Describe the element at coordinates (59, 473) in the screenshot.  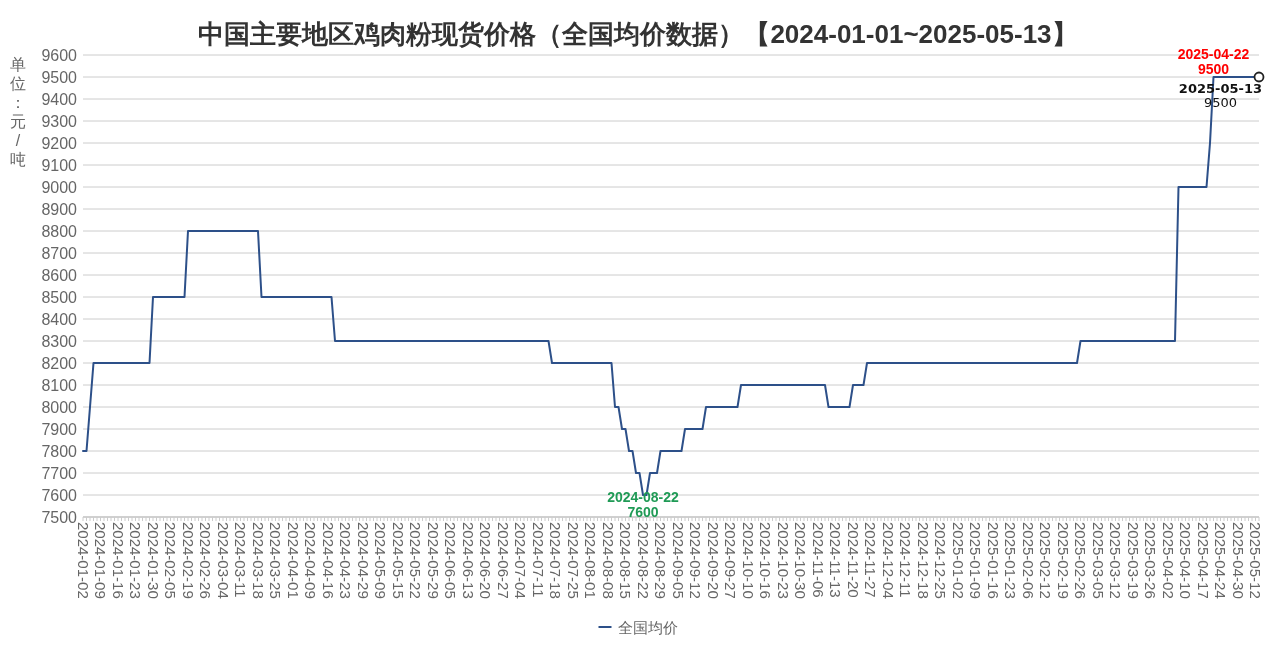
I see `y-tick-label: 7700` at that location.